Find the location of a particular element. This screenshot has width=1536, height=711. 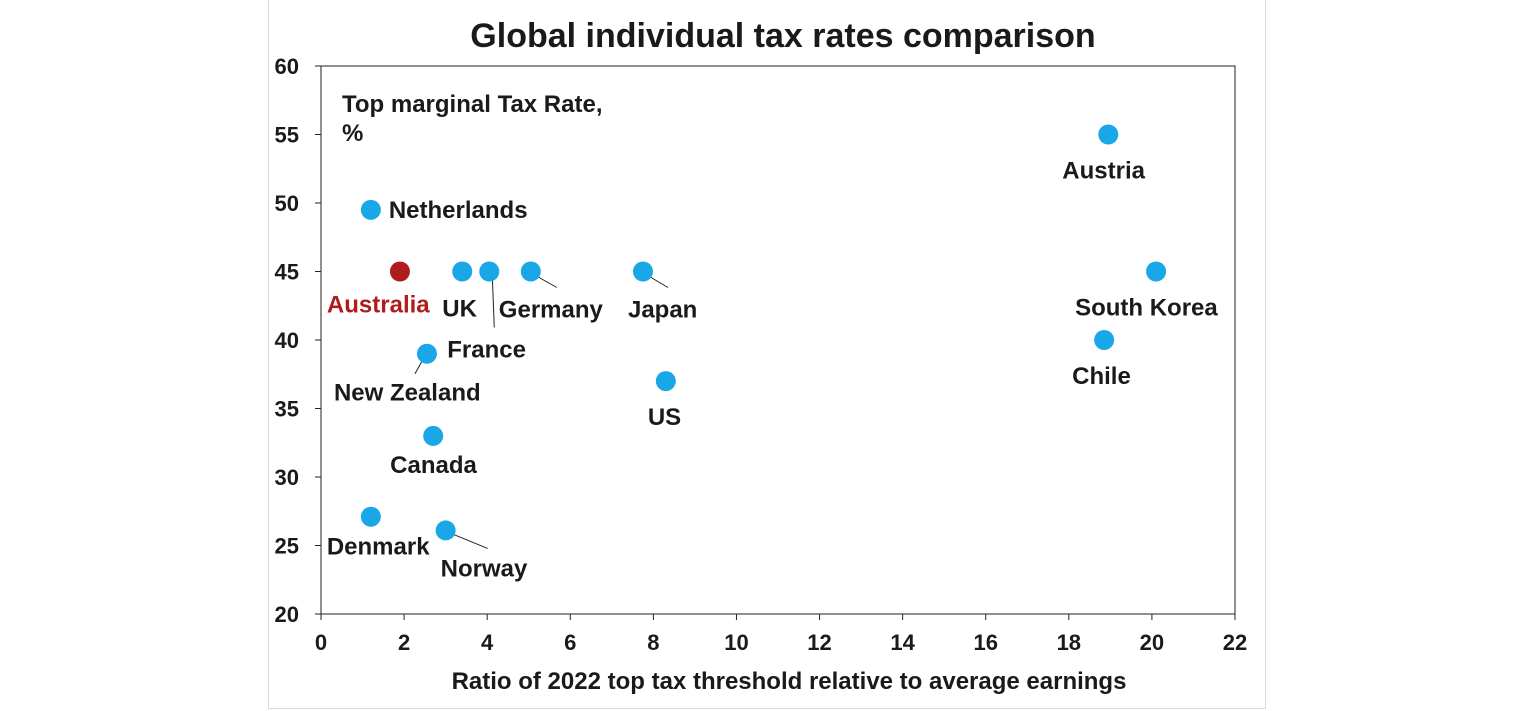

data-label: Japan is located at coordinates (662, 310).